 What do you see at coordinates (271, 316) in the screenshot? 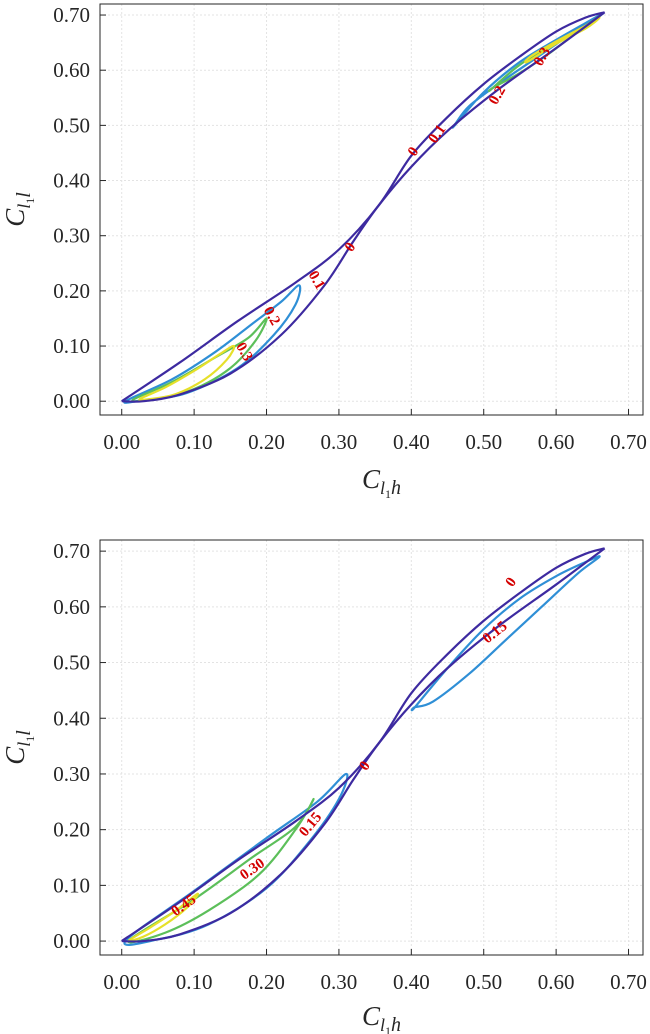
I see `contour-label: 0.2` at bounding box center [271, 316].